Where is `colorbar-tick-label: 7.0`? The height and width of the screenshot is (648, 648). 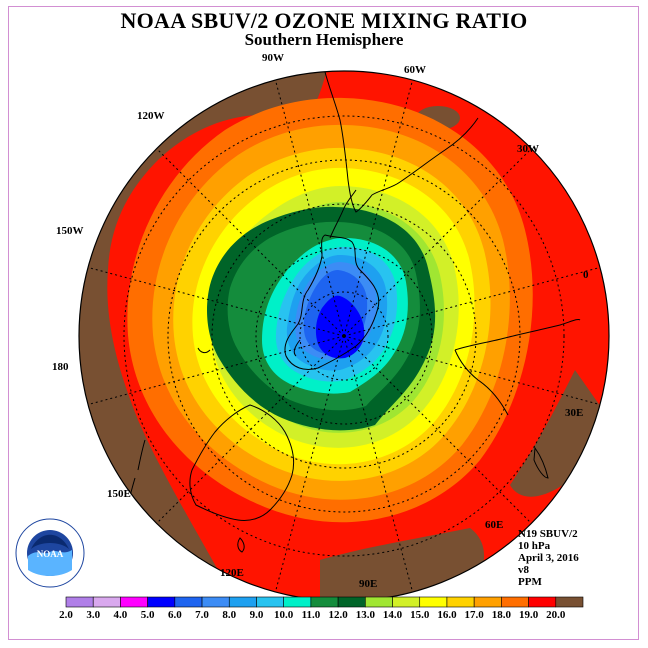
colorbar-tick-label: 7.0 is located at coordinates (202, 615).